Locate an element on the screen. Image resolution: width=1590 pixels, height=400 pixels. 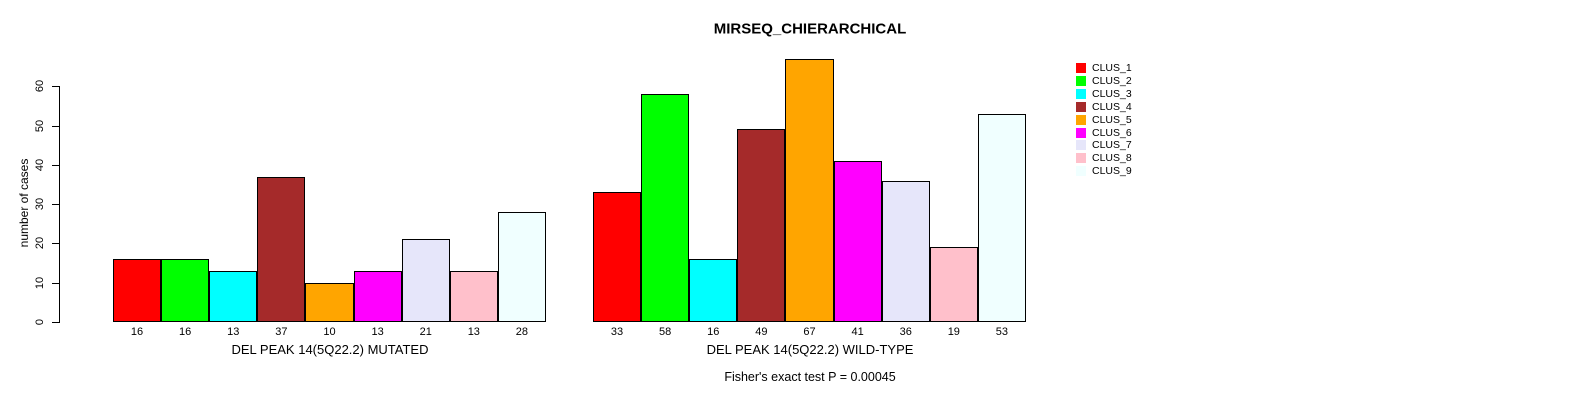
legend-label-CLUS_5: CLUS_5 is located at coordinates (1112, 119).